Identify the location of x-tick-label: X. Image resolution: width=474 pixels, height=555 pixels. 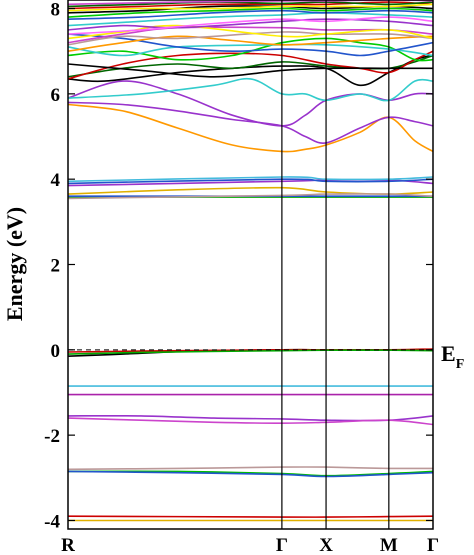
(326, 545).